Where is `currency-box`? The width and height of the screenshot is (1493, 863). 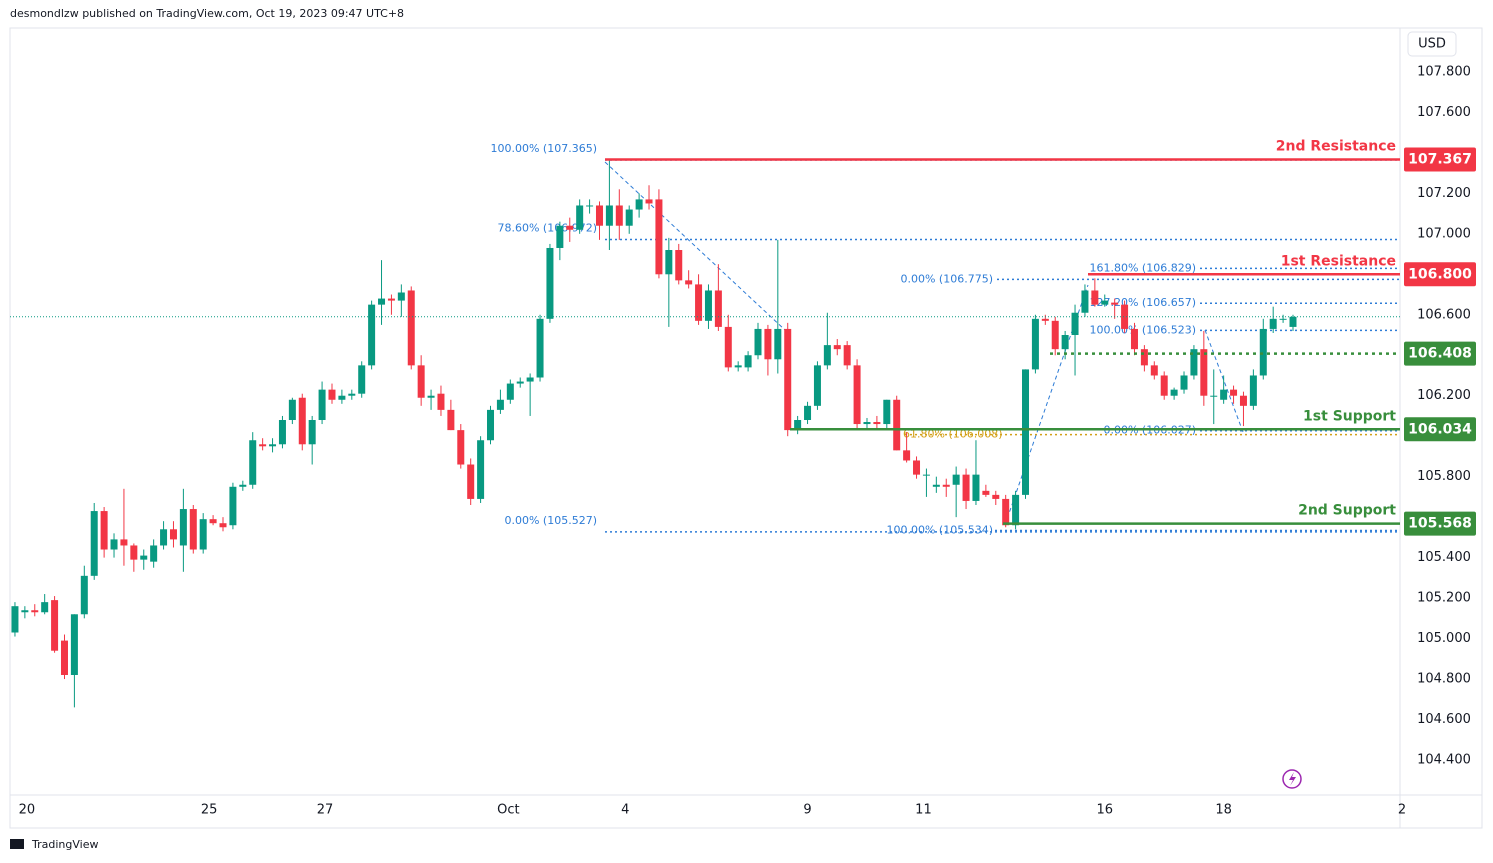 currency-box is located at coordinates (1432, 44).